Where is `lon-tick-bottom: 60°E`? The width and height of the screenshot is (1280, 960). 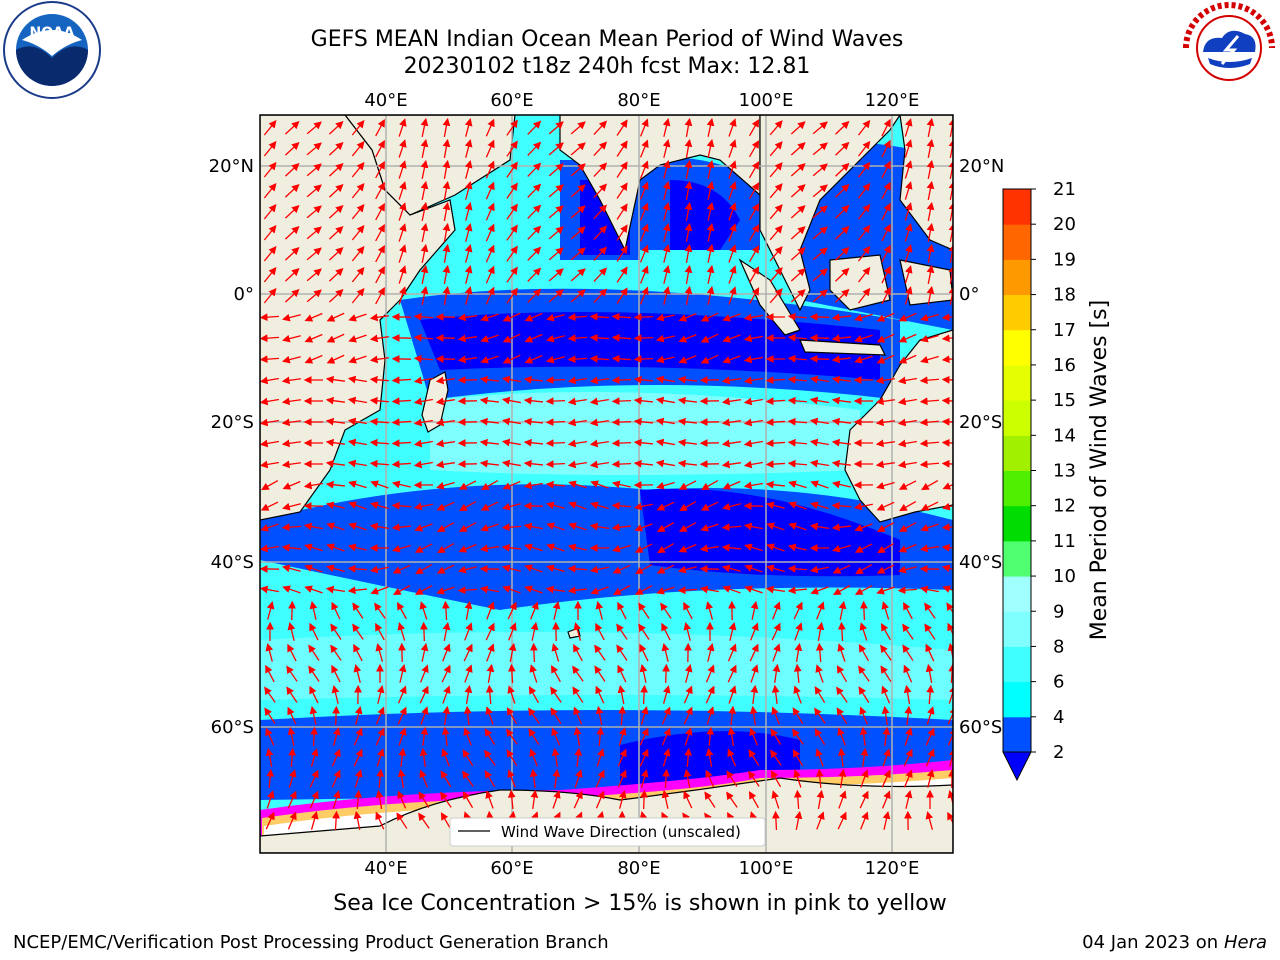
lon-tick-bottom: 60°E is located at coordinates (511, 868).